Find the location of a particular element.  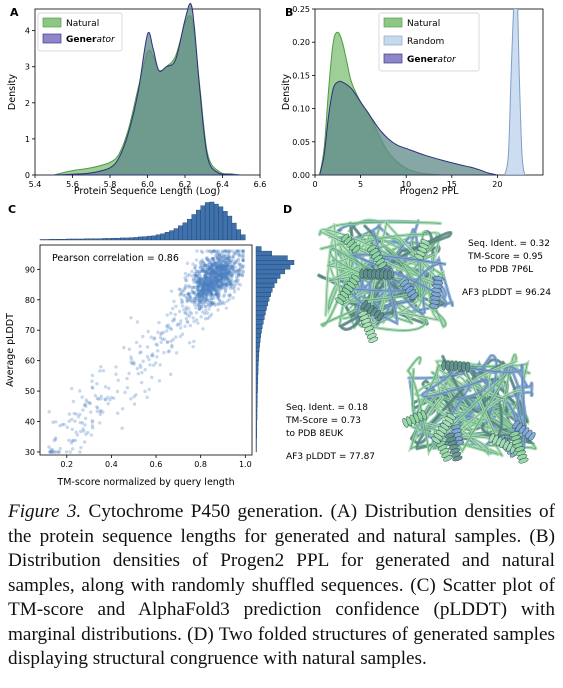

x-tick-label: 5.8 is located at coordinates (110, 184).